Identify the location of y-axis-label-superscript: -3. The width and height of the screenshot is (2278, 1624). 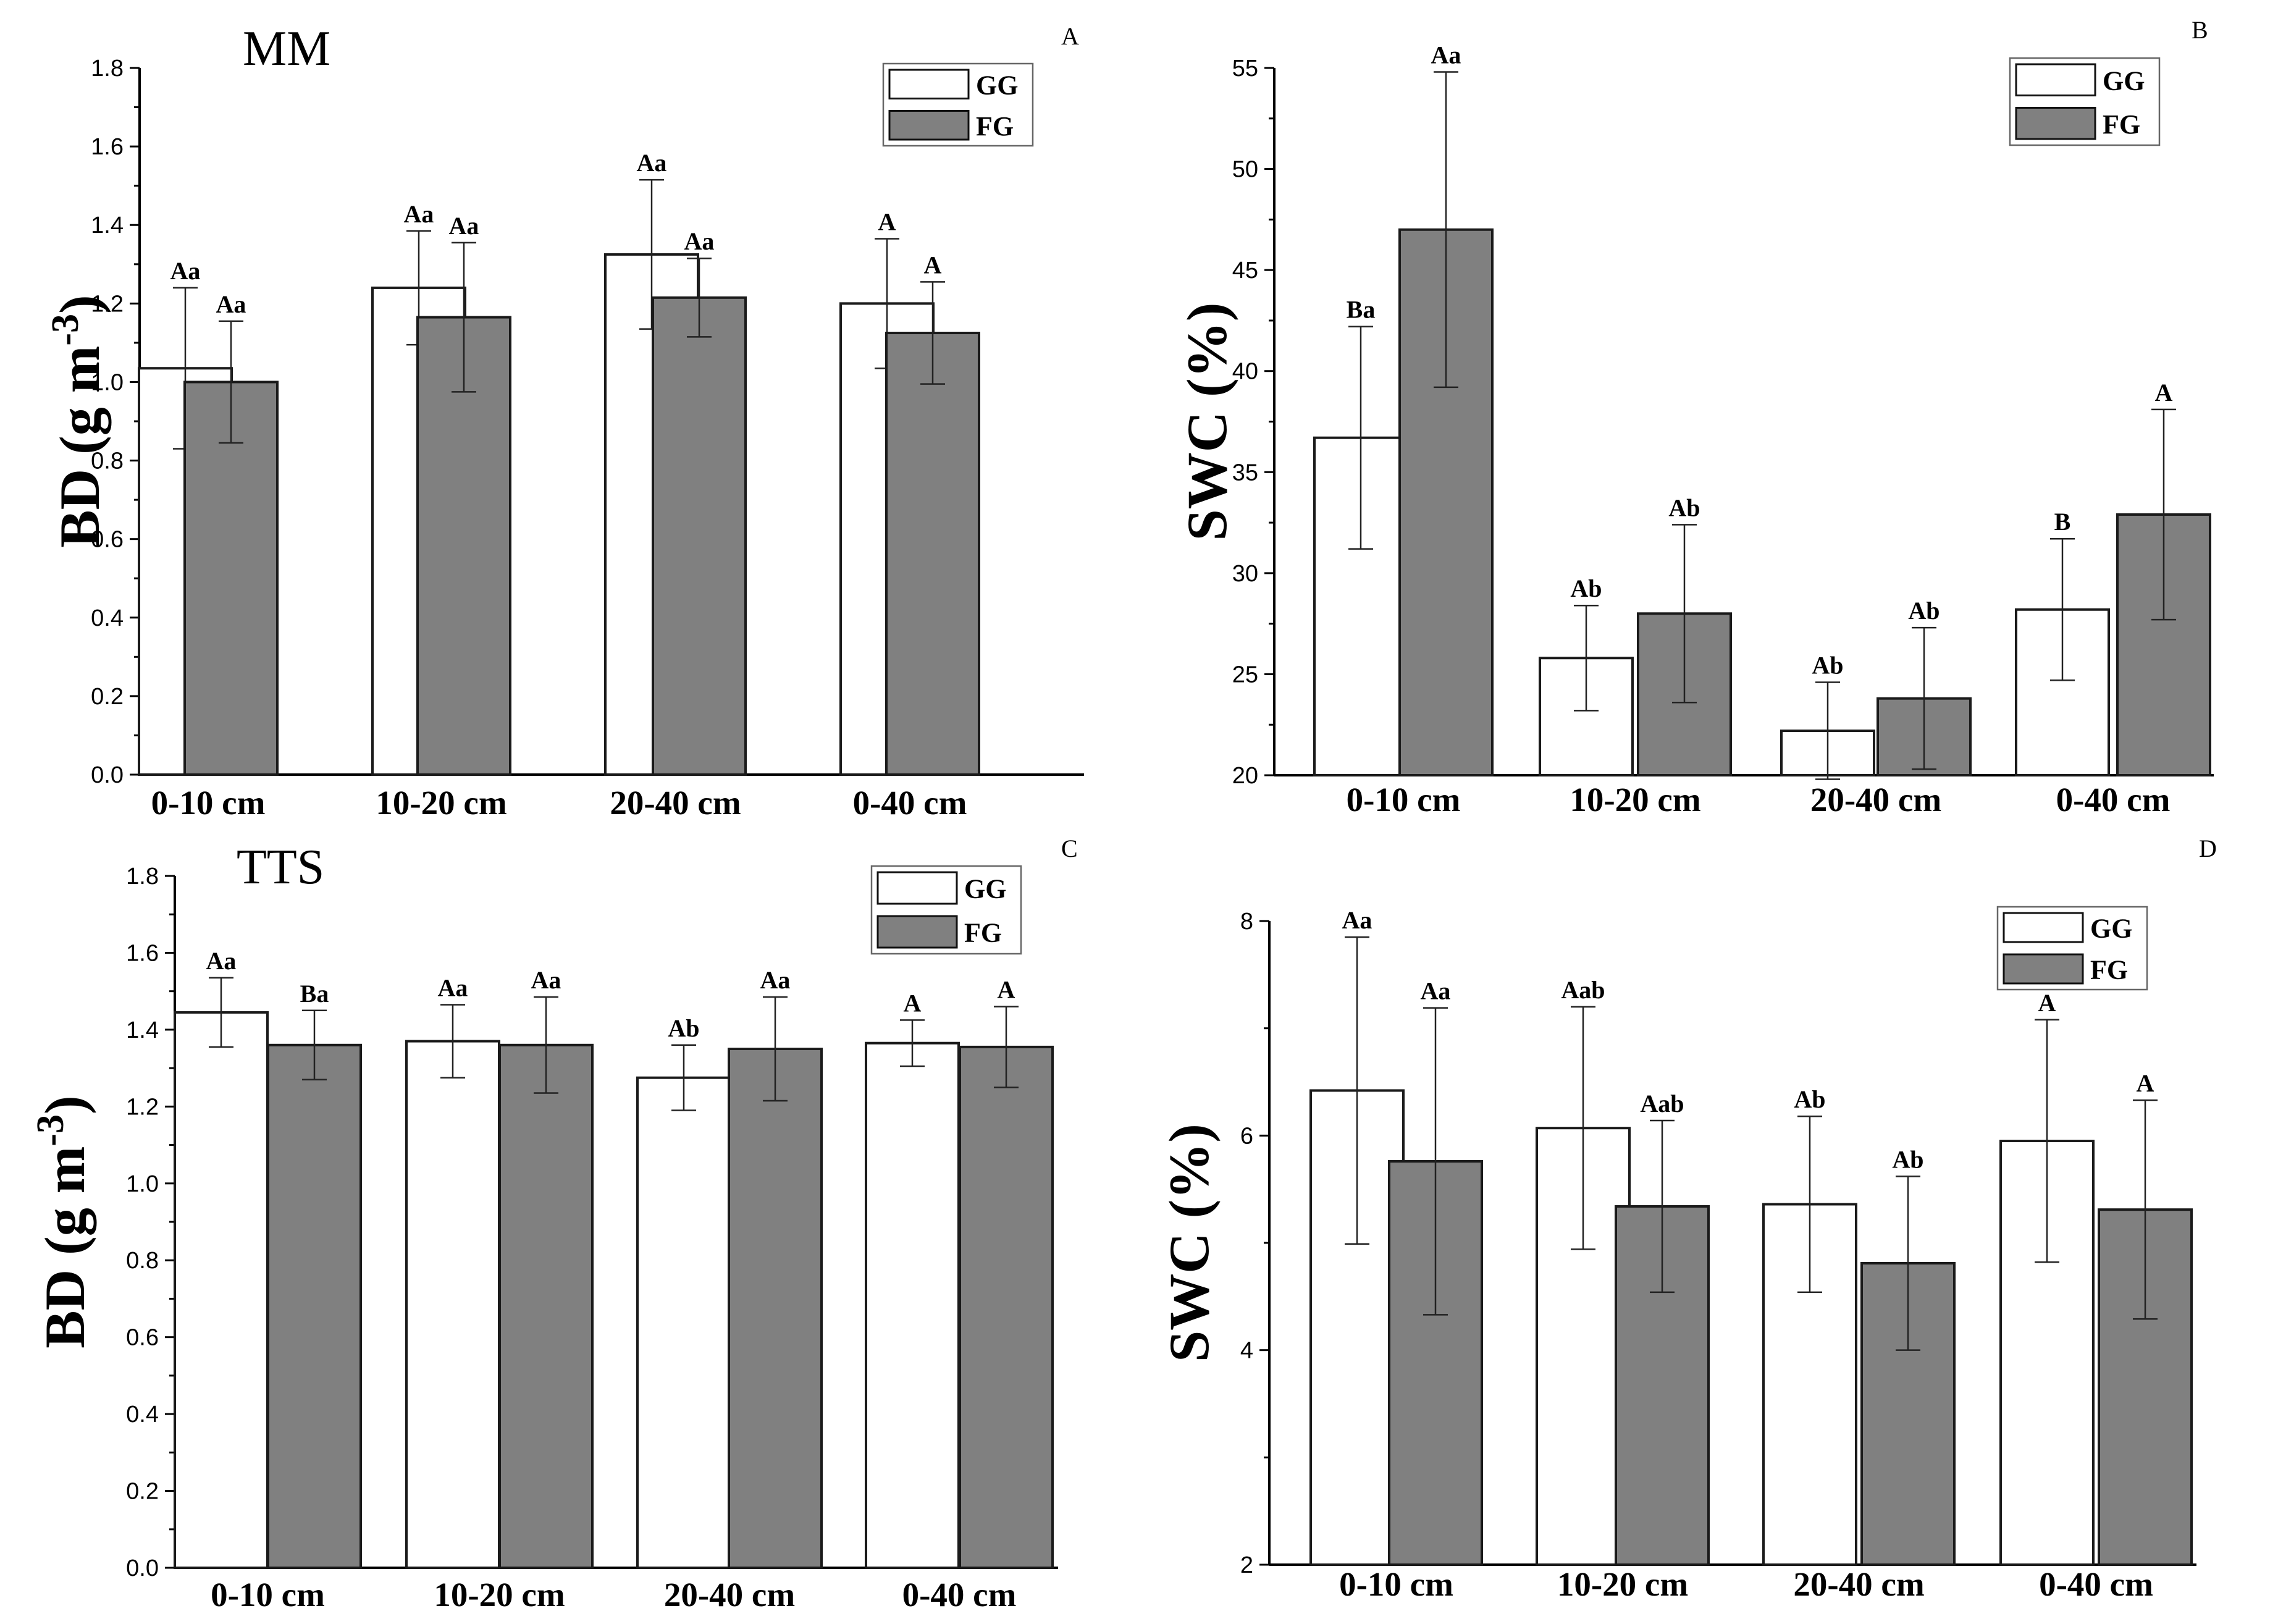
(65, 330).